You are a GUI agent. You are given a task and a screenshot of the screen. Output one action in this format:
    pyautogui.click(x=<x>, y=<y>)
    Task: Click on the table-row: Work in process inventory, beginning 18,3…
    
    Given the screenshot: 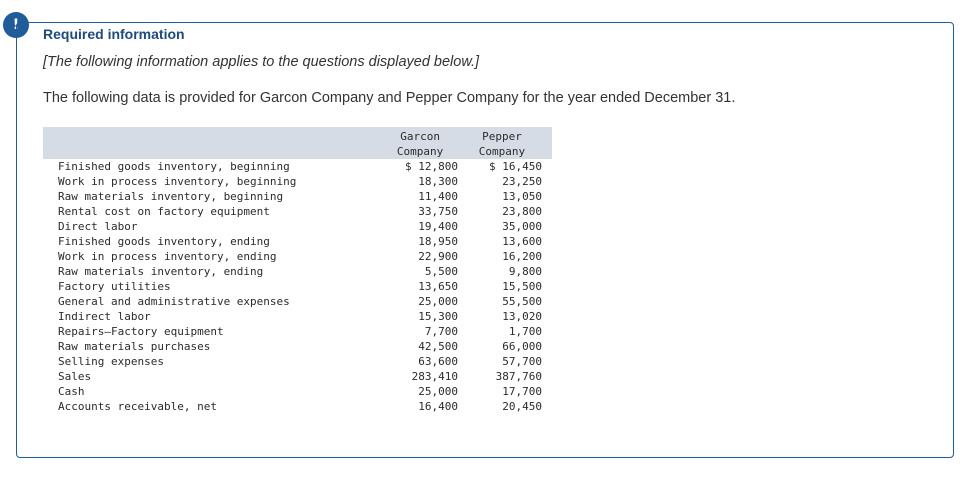 What is the action you would take?
    pyautogui.click(x=297, y=181)
    